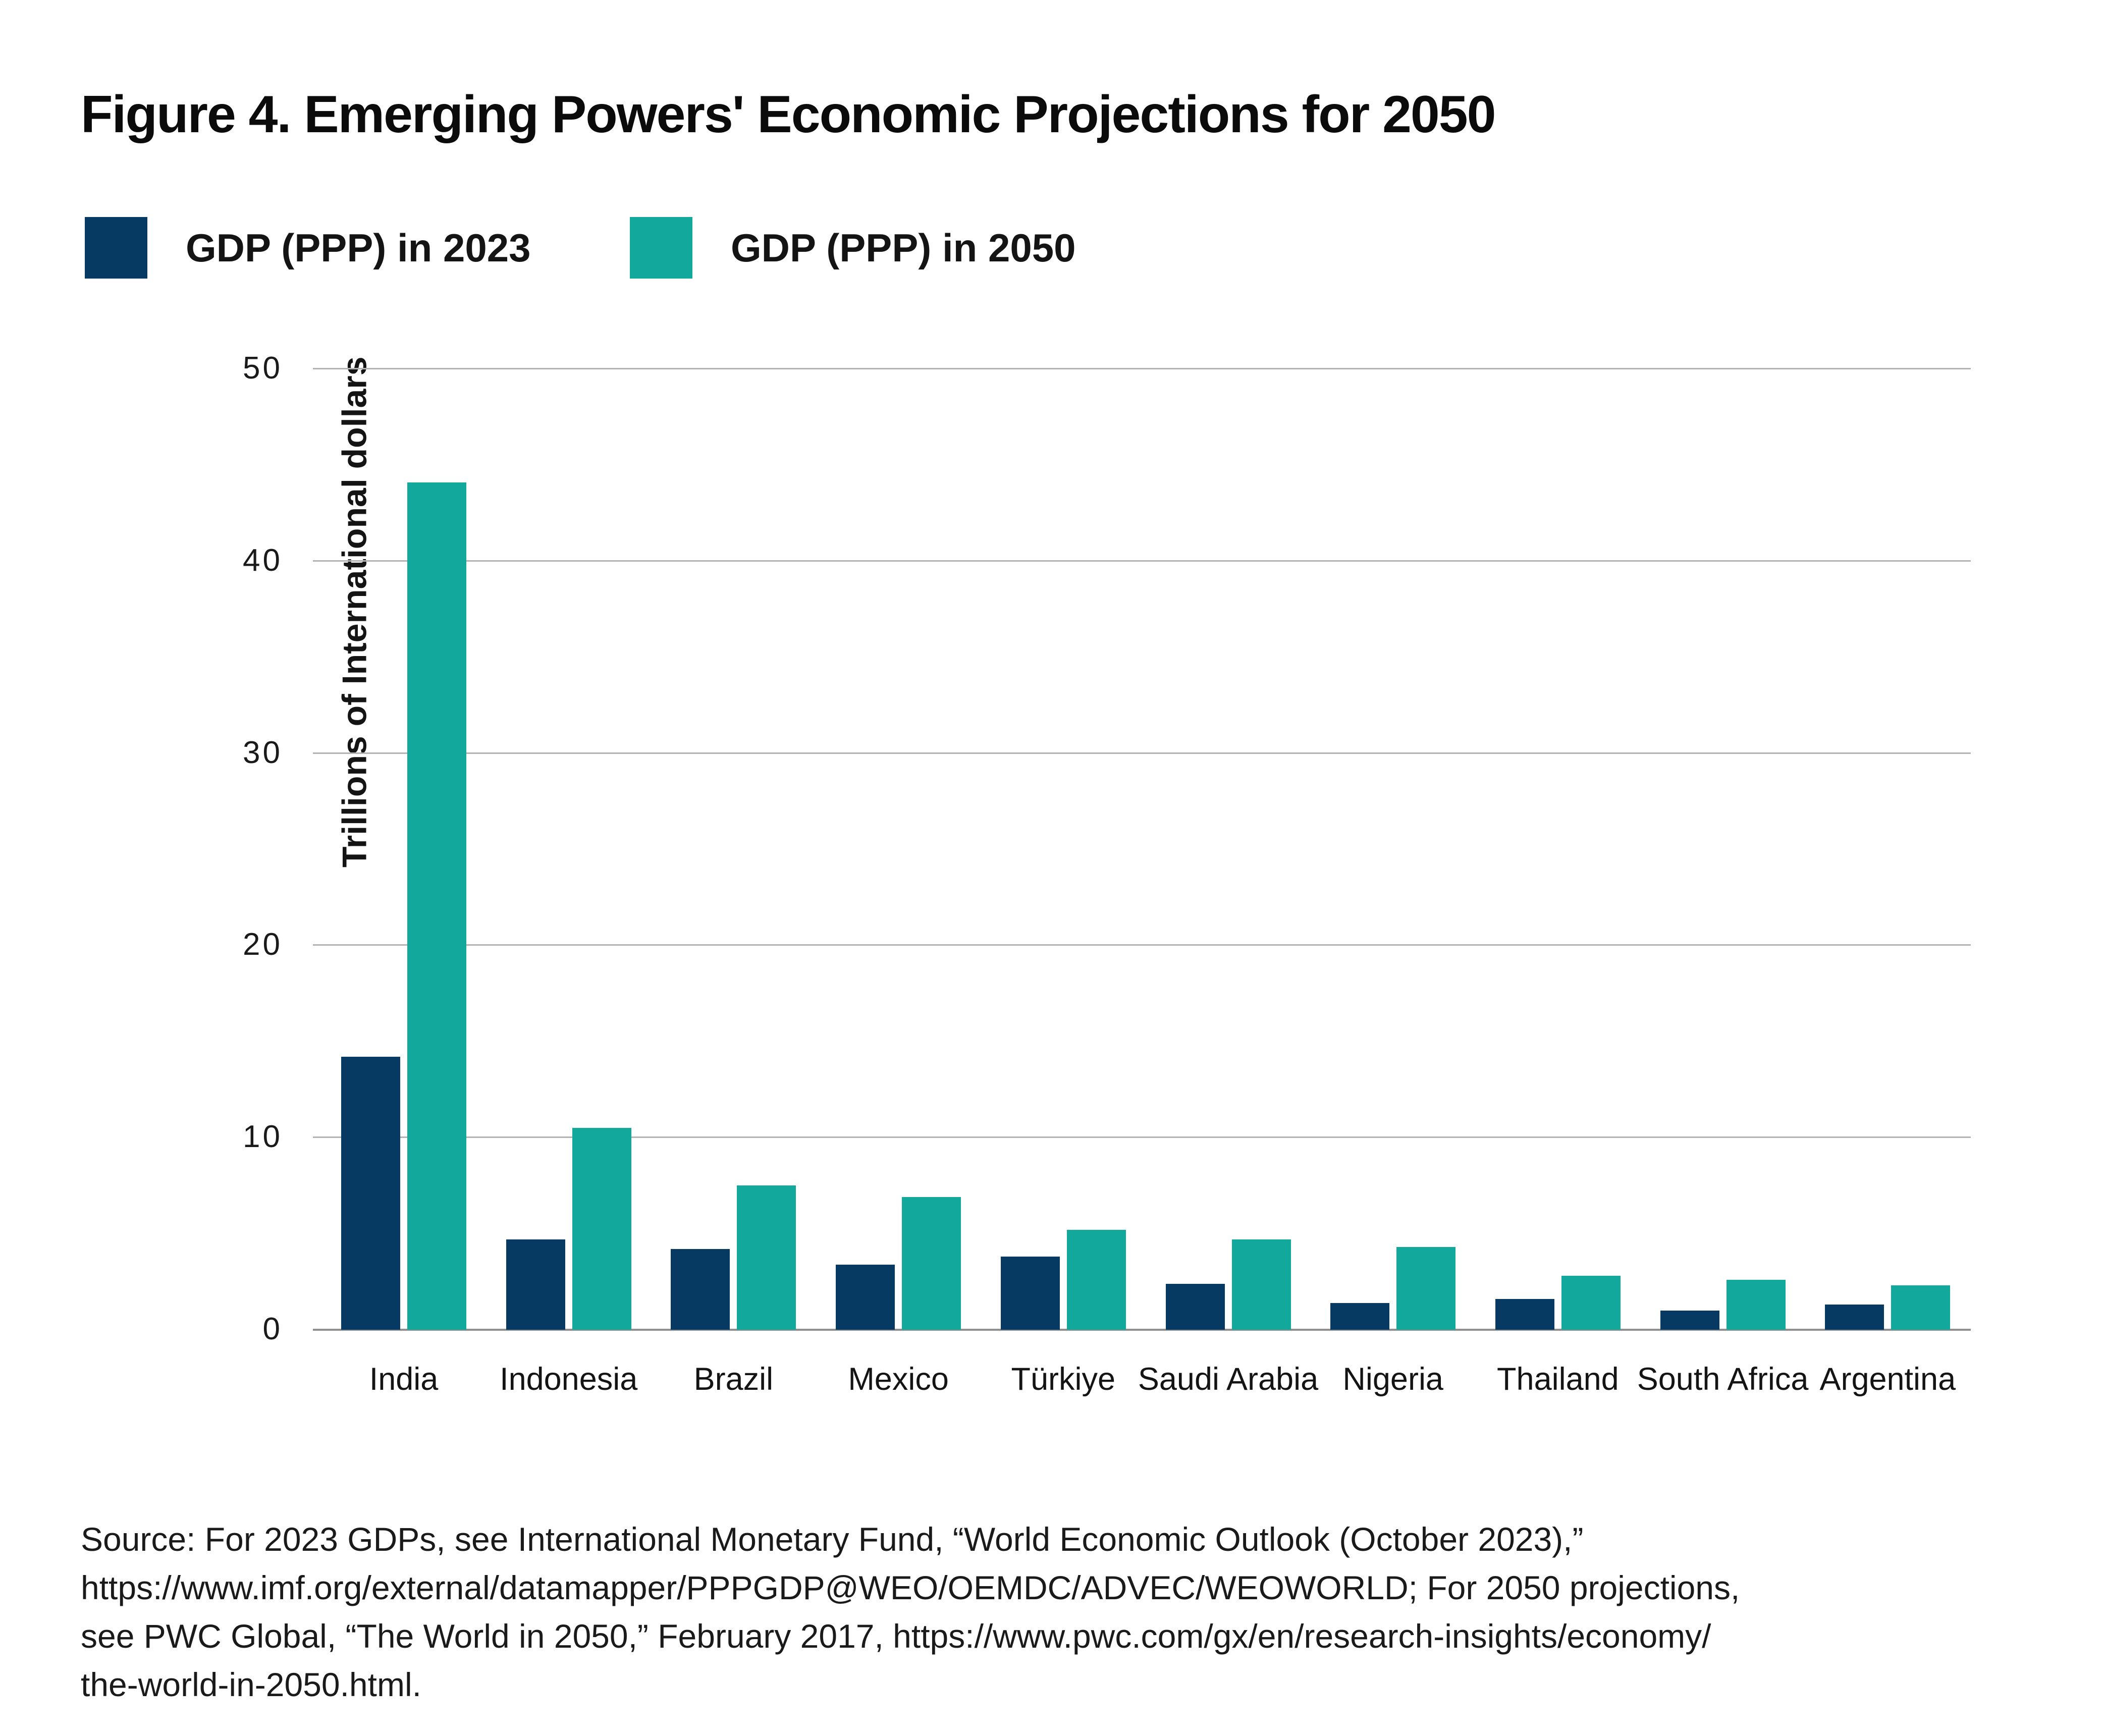 This screenshot has height=1736, width=2103. I want to click on bar-2023-mexico, so click(865, 1297).